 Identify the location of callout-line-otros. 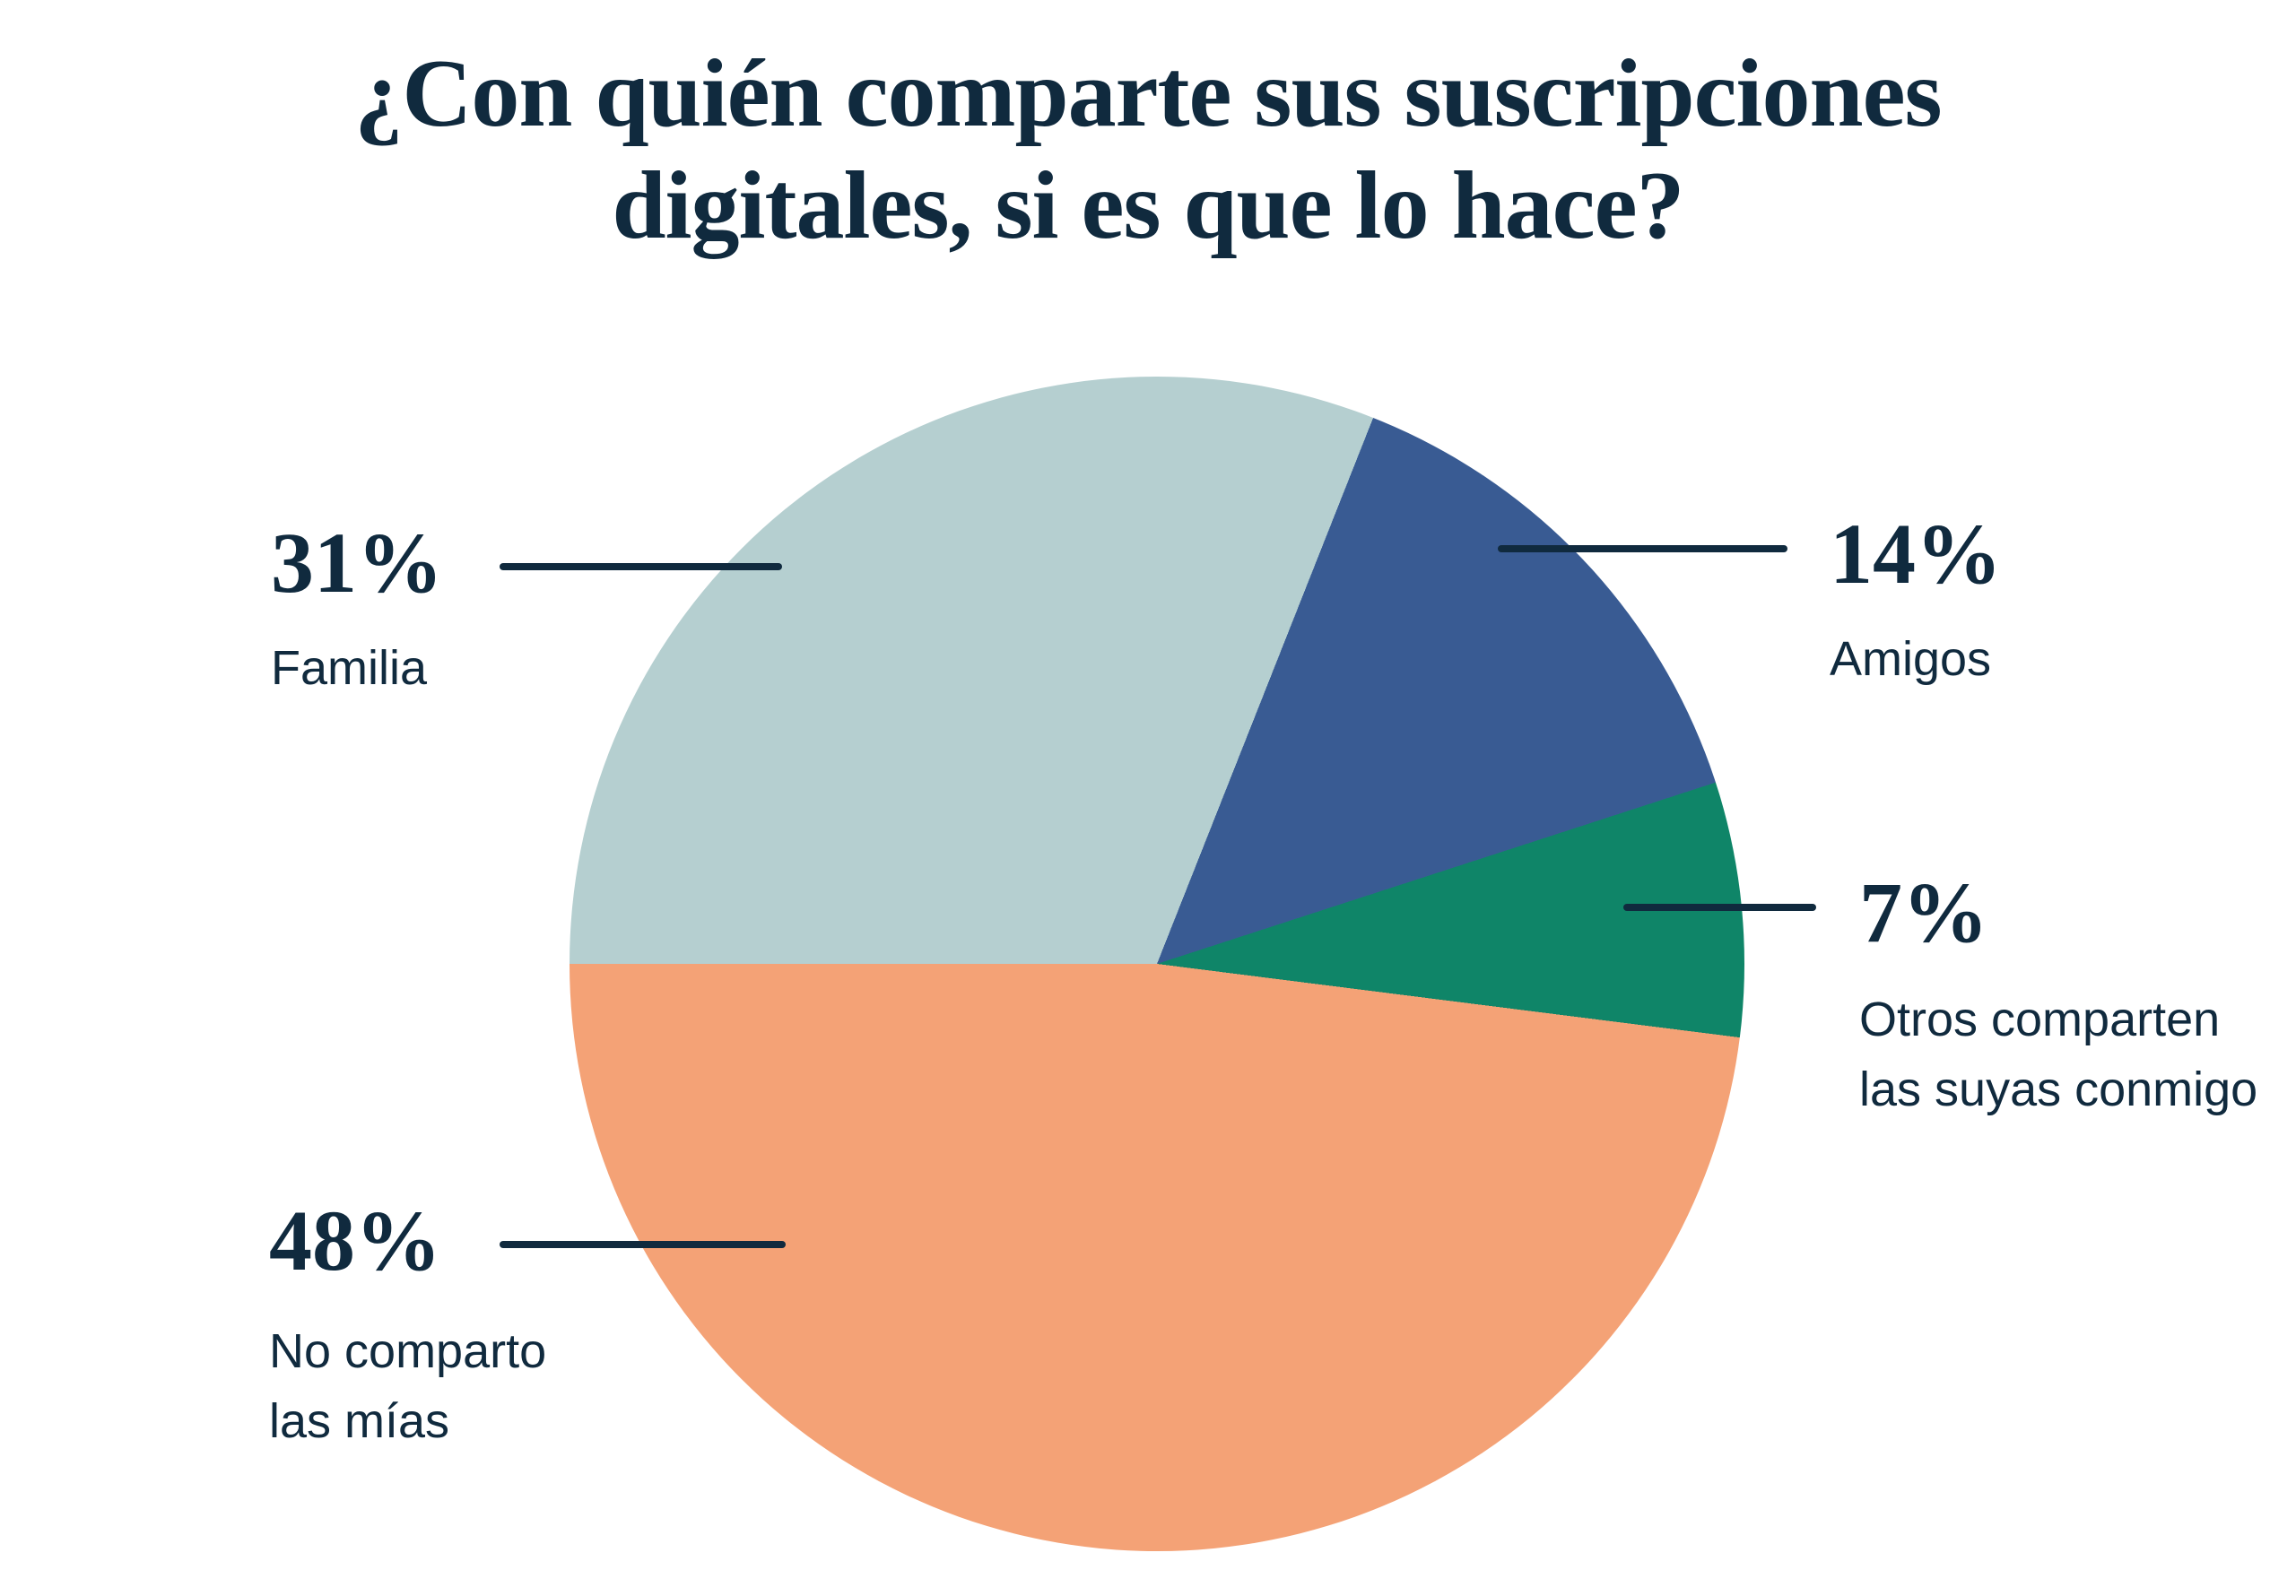
(1719, 908).